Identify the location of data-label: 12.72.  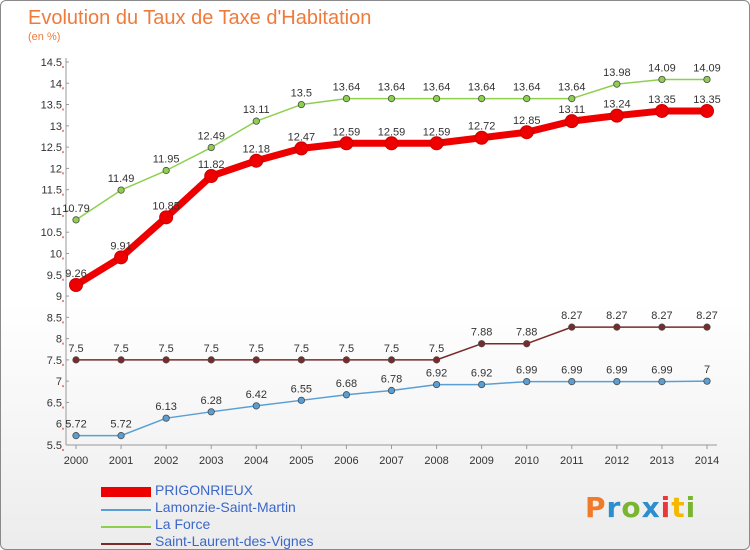
(482, 127).